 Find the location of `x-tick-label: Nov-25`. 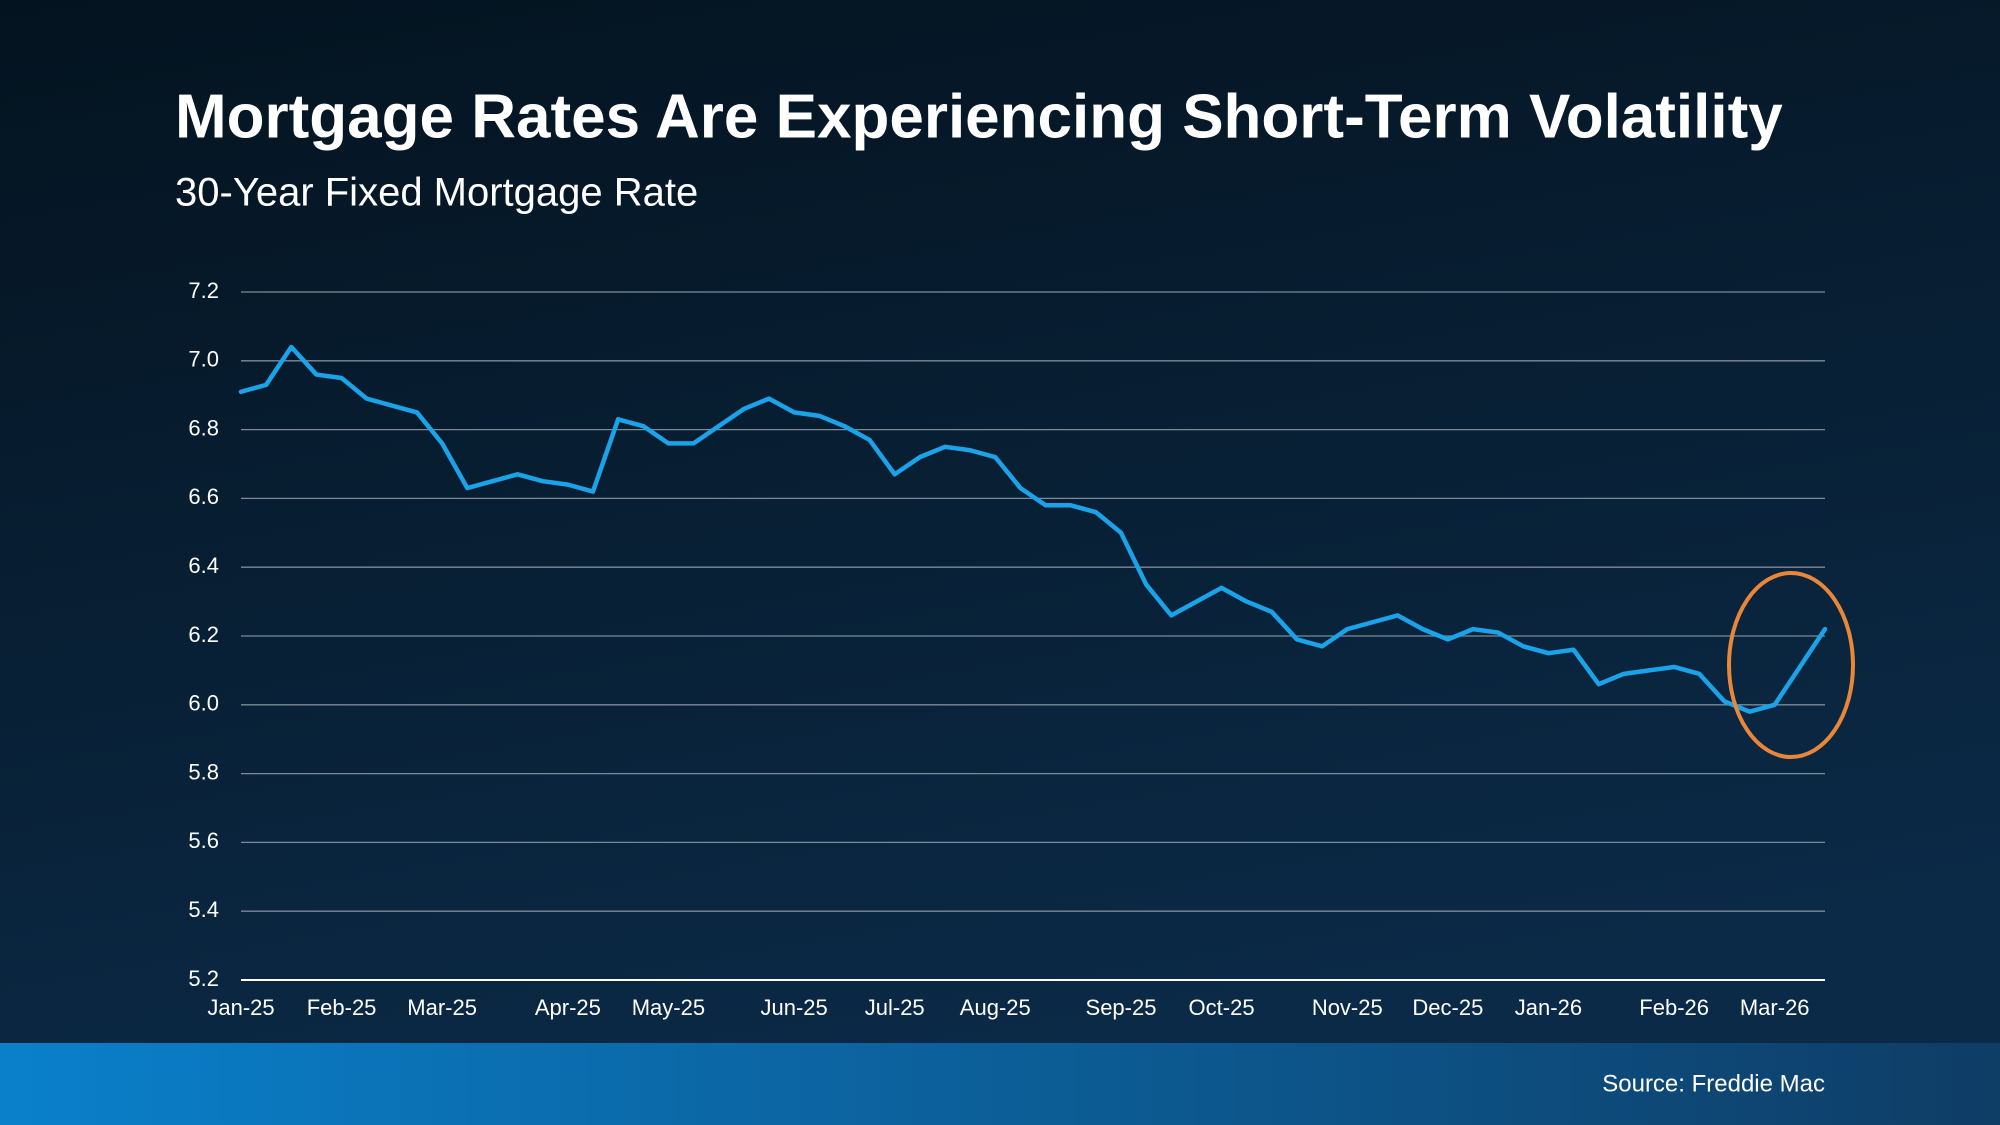

x-tick-label: Nov-25 is located at coordinates (1347, 1007).